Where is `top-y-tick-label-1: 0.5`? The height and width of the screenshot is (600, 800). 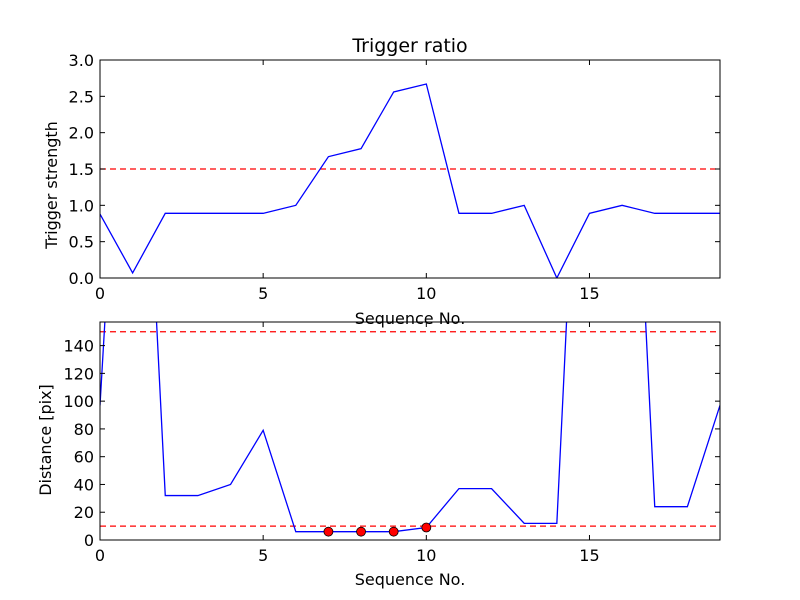 top-y-tick-label-1: 0.5 is located at coordinates (81, 242).